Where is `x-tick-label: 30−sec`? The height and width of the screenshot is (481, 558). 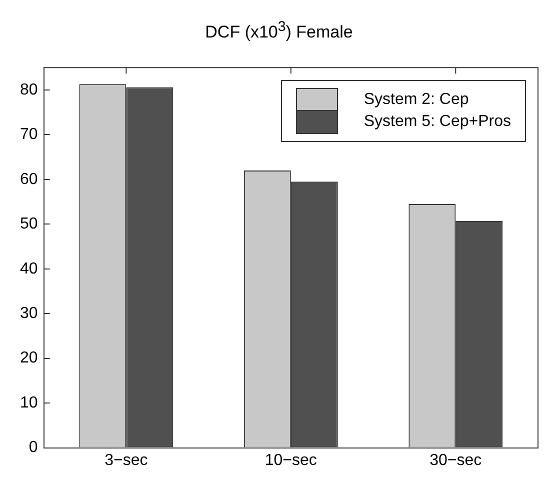
x-tick-label: 30−sec is located at coordinates (456, 460).